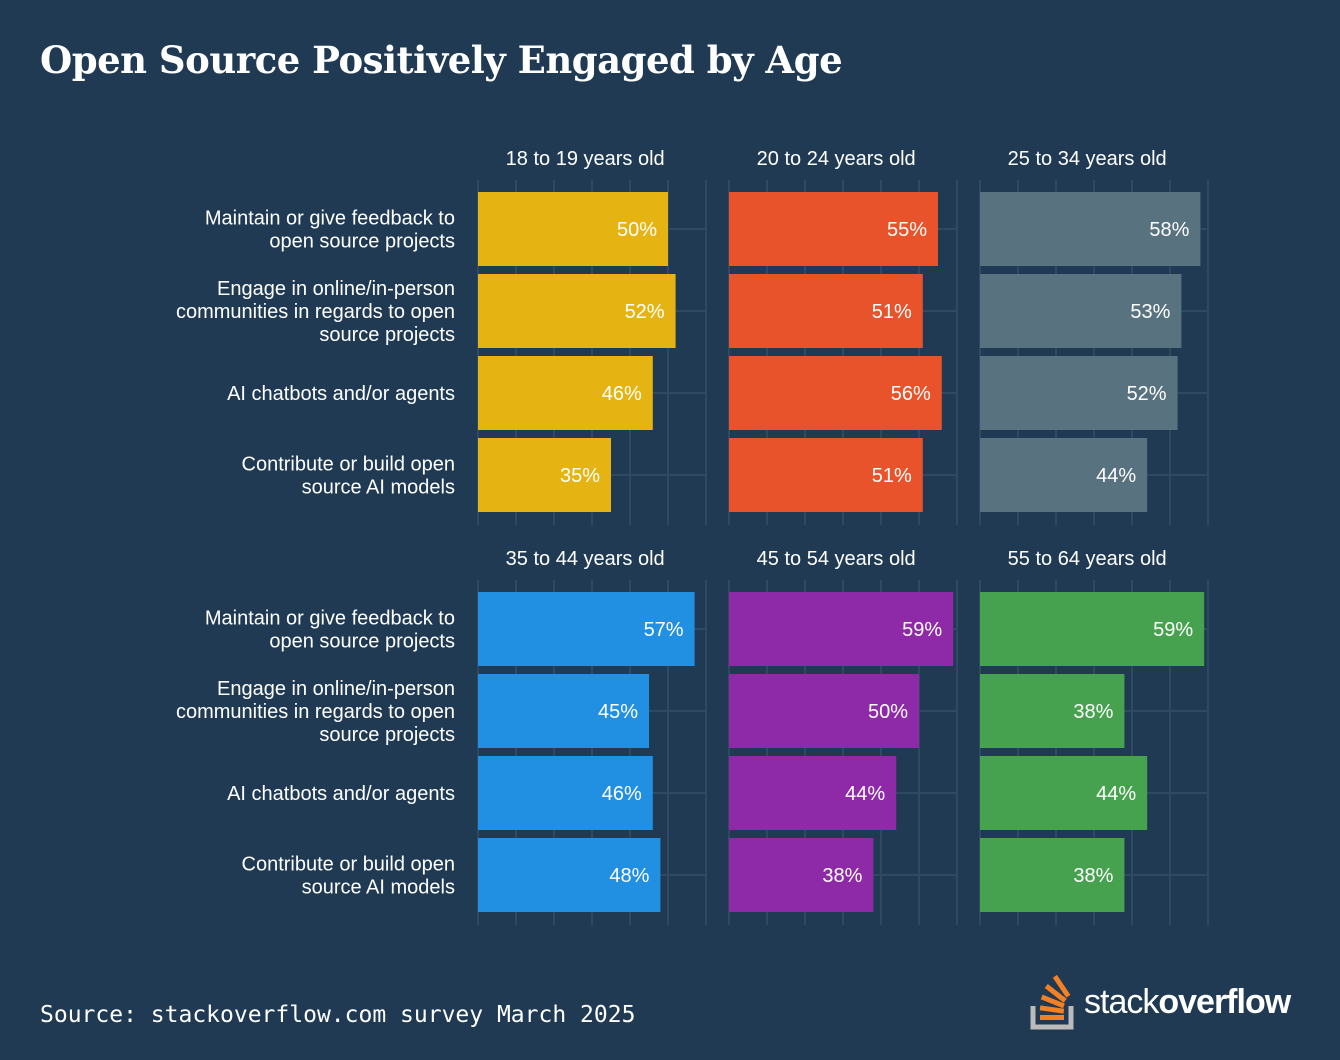 The width and height of the screenshot is (1340, 1060). I want to click on bar-value-label: 48%, so click(629, 876).